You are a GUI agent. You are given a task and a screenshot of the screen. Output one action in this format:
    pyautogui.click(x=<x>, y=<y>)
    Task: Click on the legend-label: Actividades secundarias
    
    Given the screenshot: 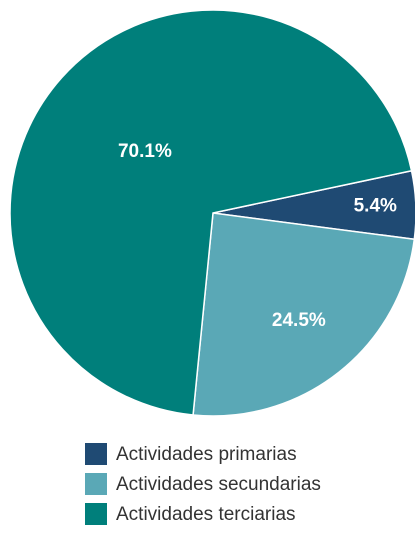 What is the action you would take?
    pyautogui.click(x=218, y=484)
    